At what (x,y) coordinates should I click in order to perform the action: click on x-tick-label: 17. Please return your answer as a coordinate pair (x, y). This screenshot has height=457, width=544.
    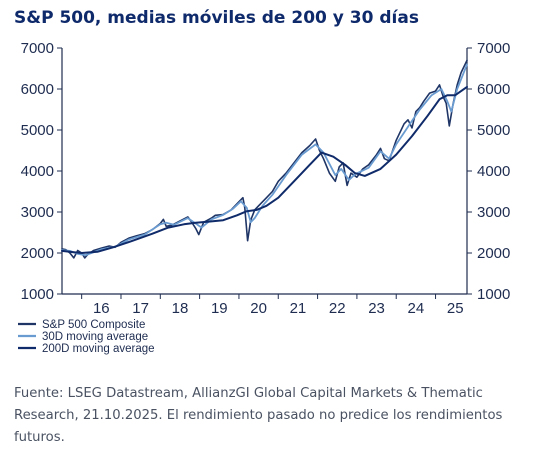
    Looking at the image, I should click on (140, 308).